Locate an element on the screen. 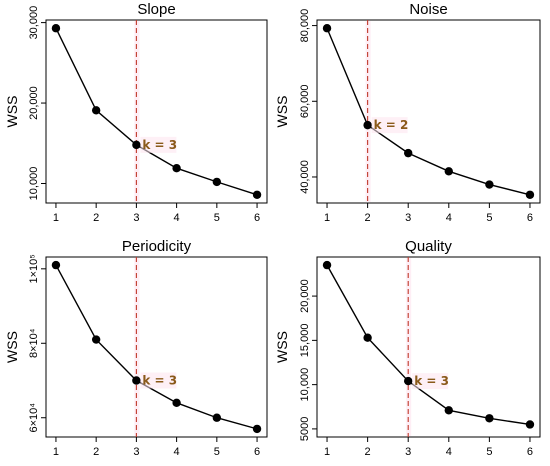 This screenshot has width=550, height=466. chart-title: Quality is located at coordinates (428, 246).